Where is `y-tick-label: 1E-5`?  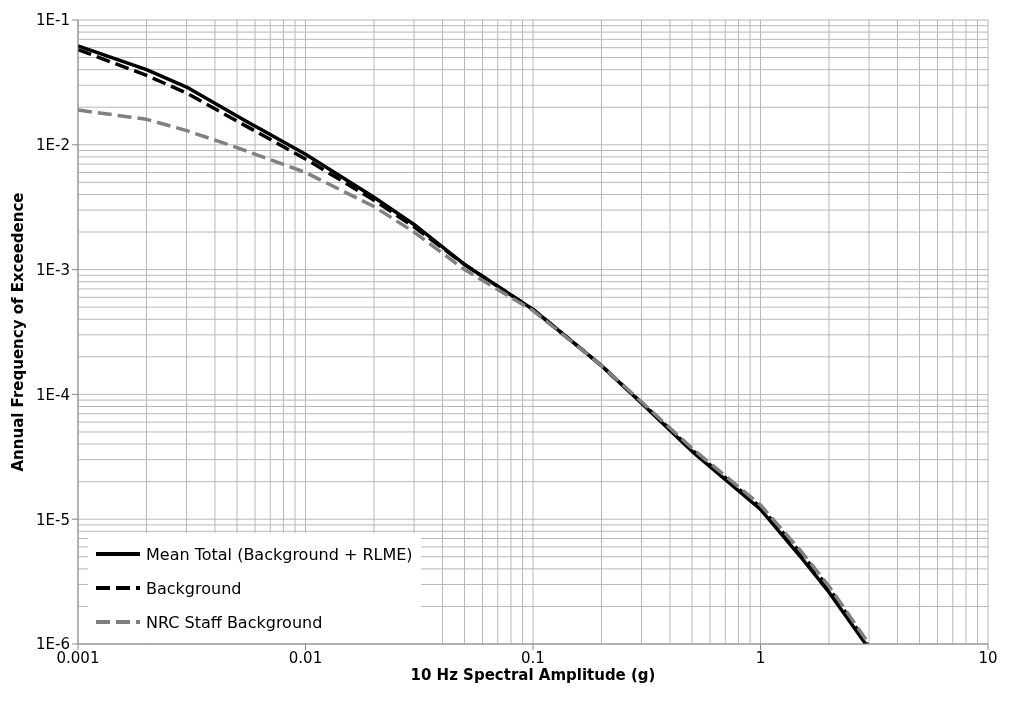
y-tick-label: 1E-5 is located at coordinates (53, 519).